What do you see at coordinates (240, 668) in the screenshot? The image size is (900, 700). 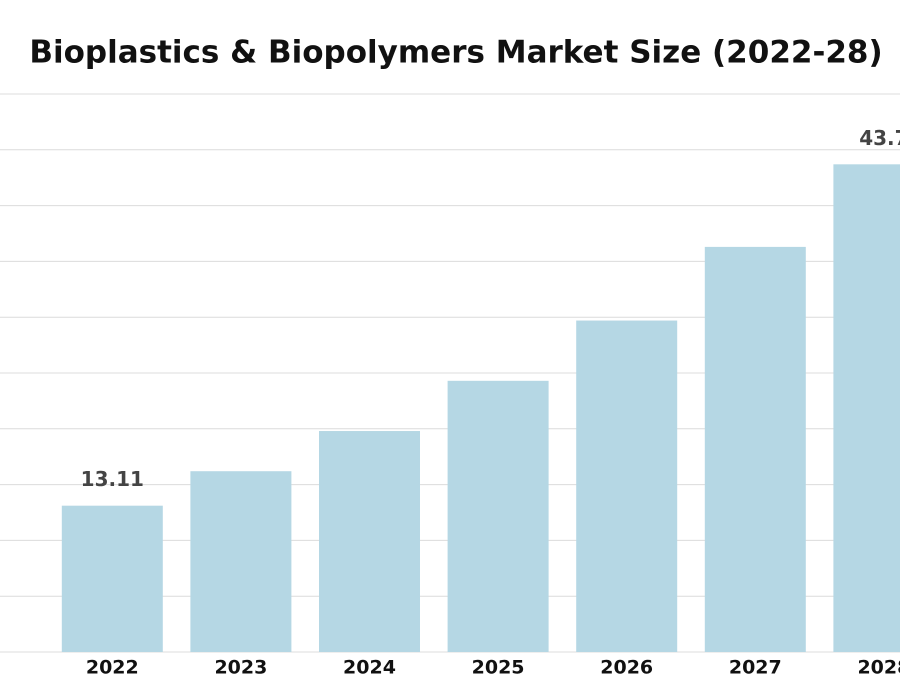 I see `x-tick-label: 2023` at bounding box center [240, 668].